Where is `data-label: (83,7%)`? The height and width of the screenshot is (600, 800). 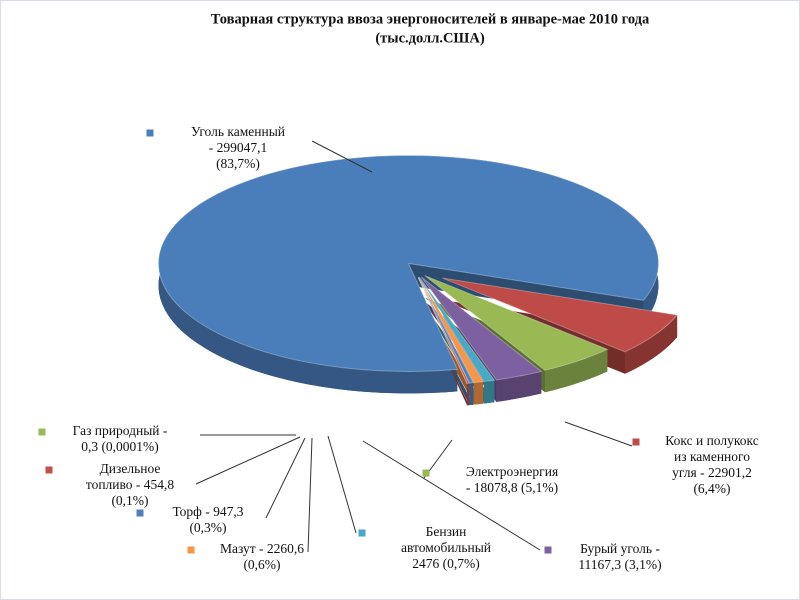 data-label: (83,7%) is located at coordinates (238, 163).